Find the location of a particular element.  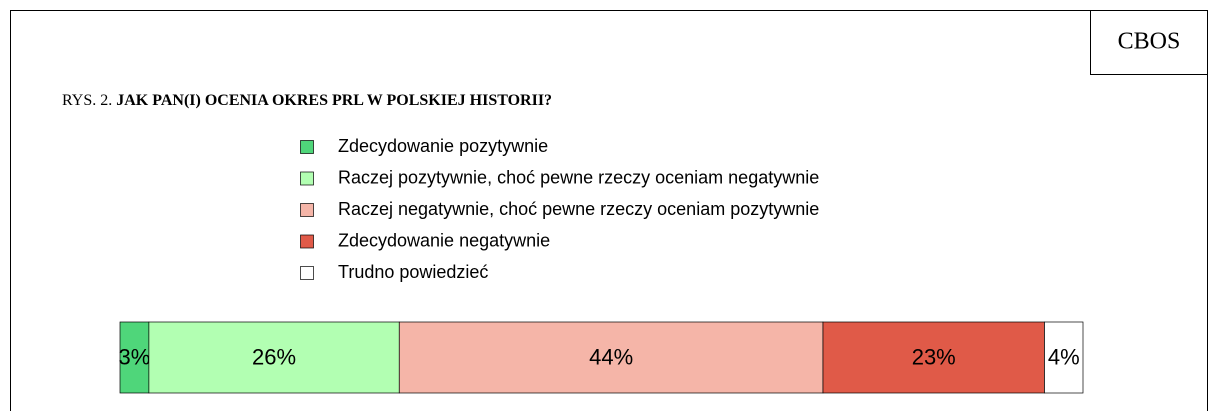

source: CBOS is located at coordinates (1149, 42).